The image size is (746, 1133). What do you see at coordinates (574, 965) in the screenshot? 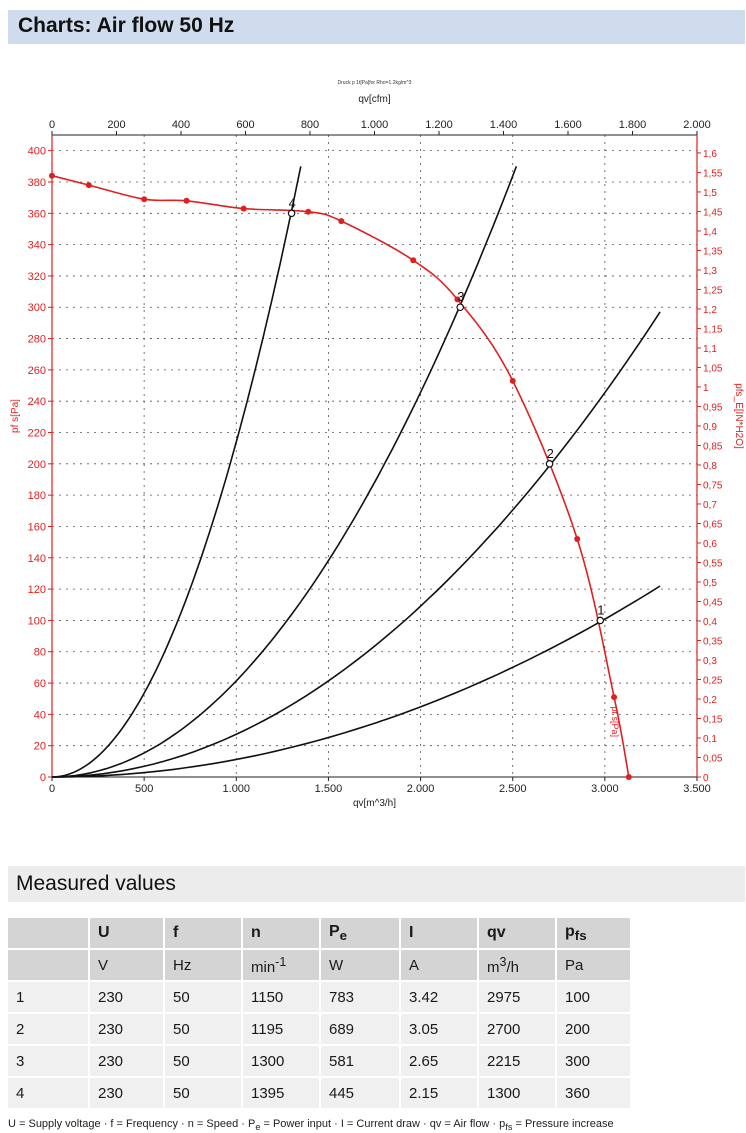
I see `unit-base: Pa` at bounding box center [574, 965].